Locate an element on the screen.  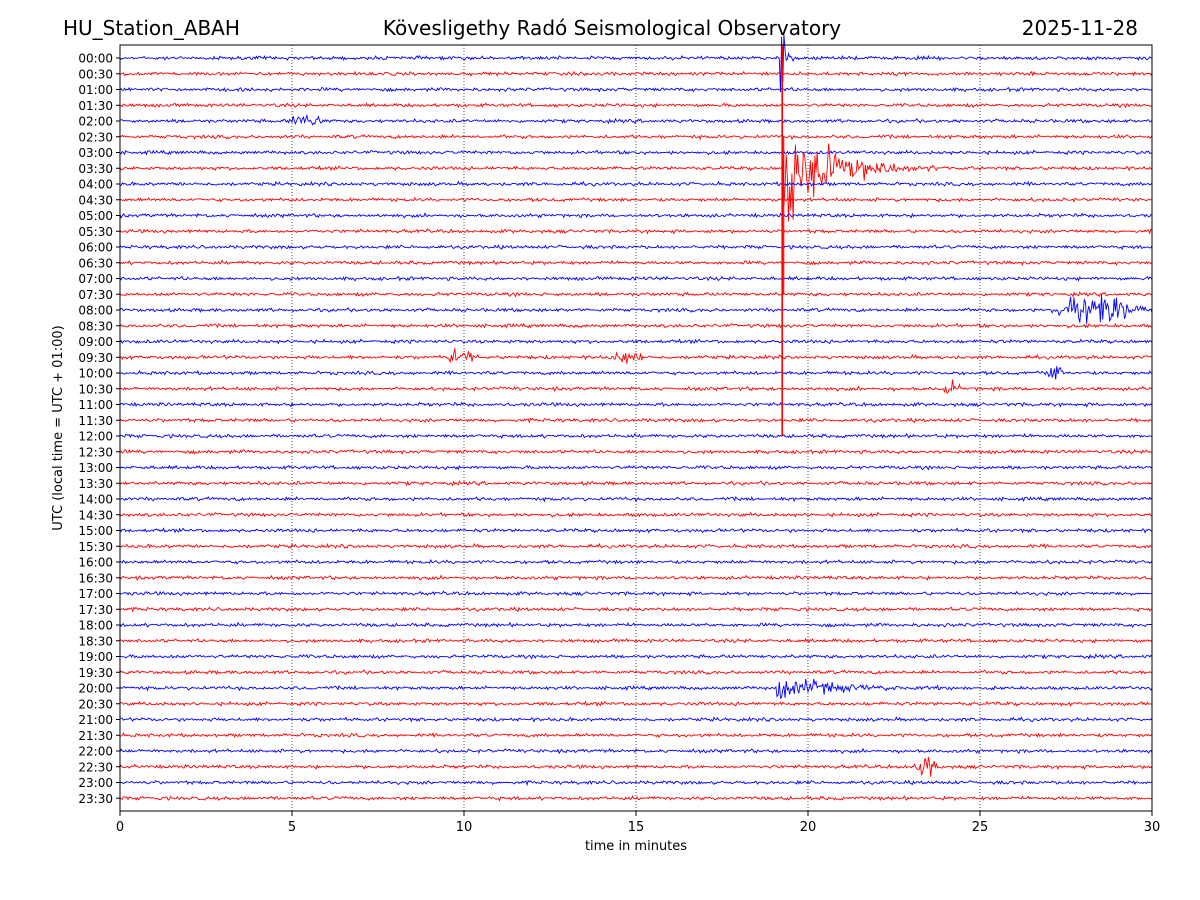
trace-2000 is located at coordinates (636, 688).